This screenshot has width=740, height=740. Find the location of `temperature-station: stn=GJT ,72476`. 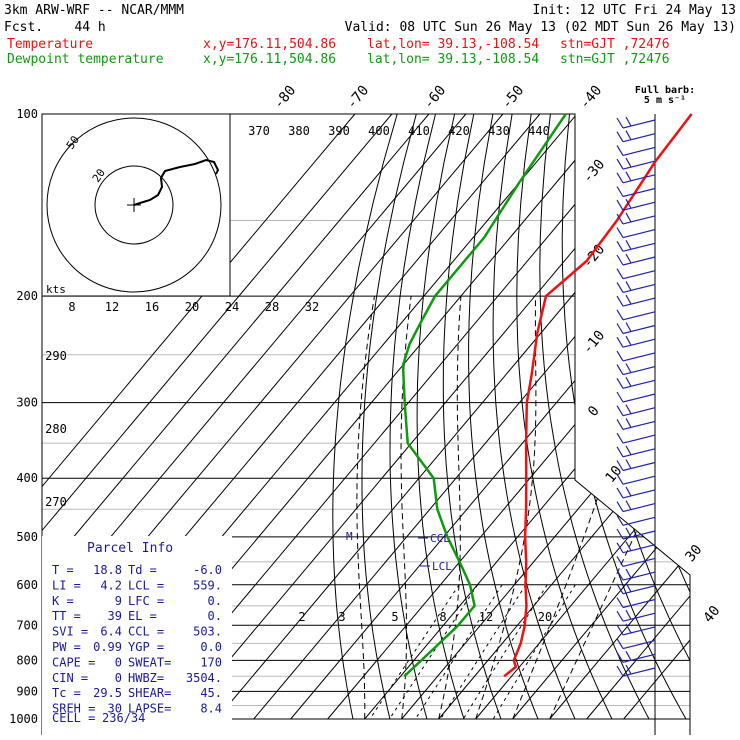

temperature-station: stn=GJT ,72476 is located at coordinates (615, 44).